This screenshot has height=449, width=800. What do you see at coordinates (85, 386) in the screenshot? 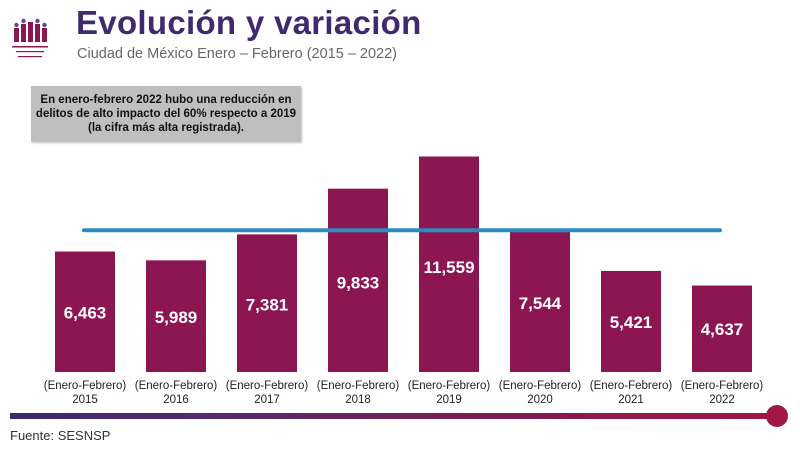
I see `x-tick-label-0-line-0: (Enero-Febrero)` at bounding box center [85, 386].